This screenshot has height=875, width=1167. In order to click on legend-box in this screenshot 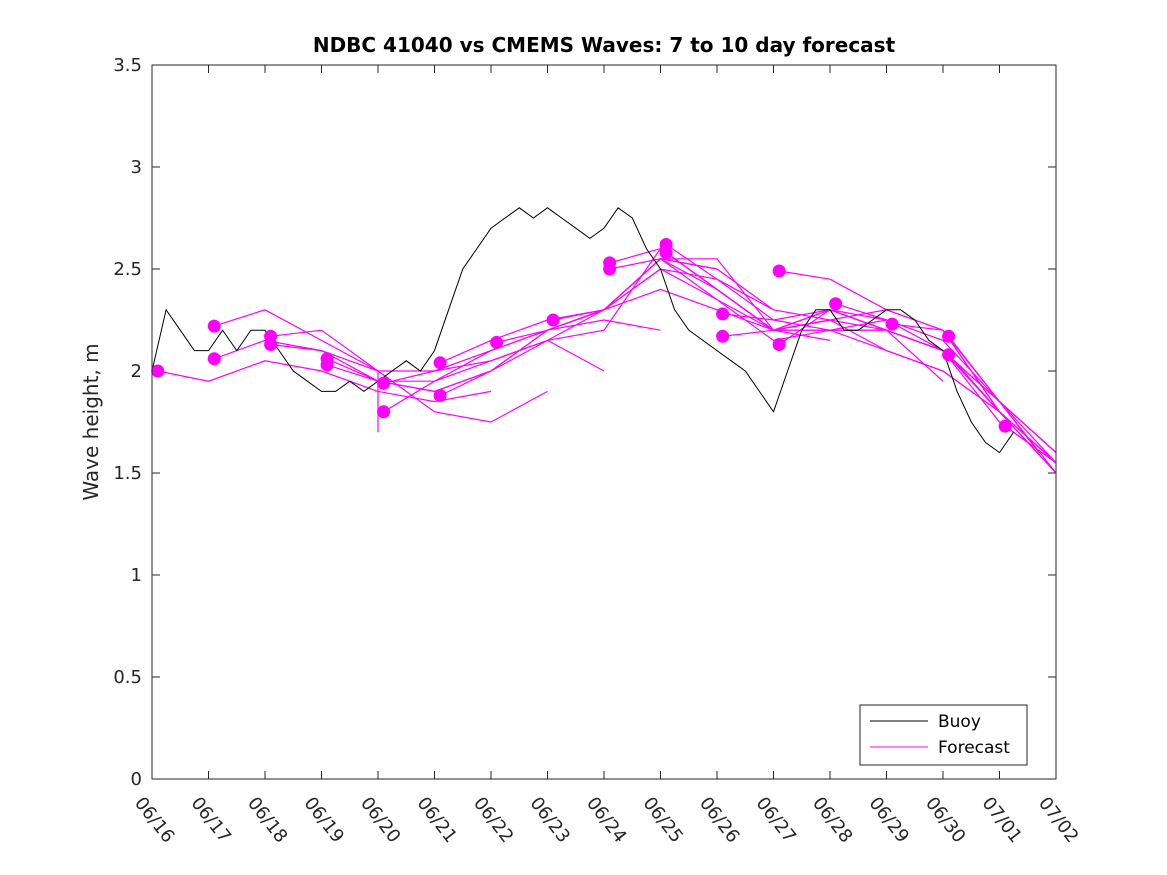, I will do `click(943, 735)`.